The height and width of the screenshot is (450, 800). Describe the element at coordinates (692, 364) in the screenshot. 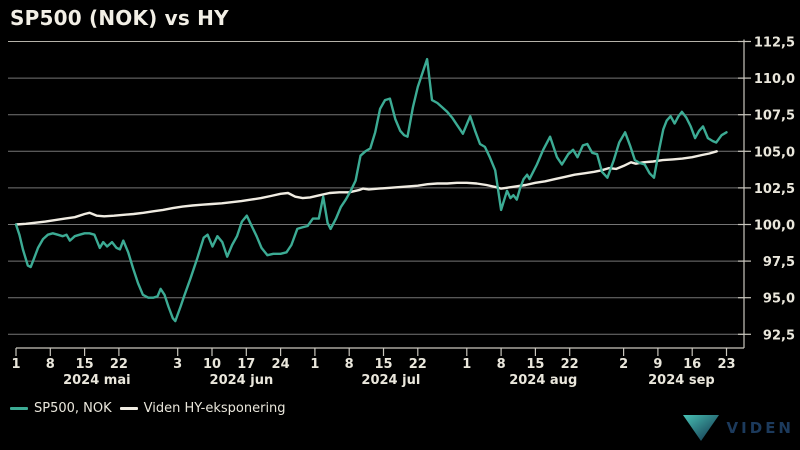

I see `x-axis-label: 16` at that location.